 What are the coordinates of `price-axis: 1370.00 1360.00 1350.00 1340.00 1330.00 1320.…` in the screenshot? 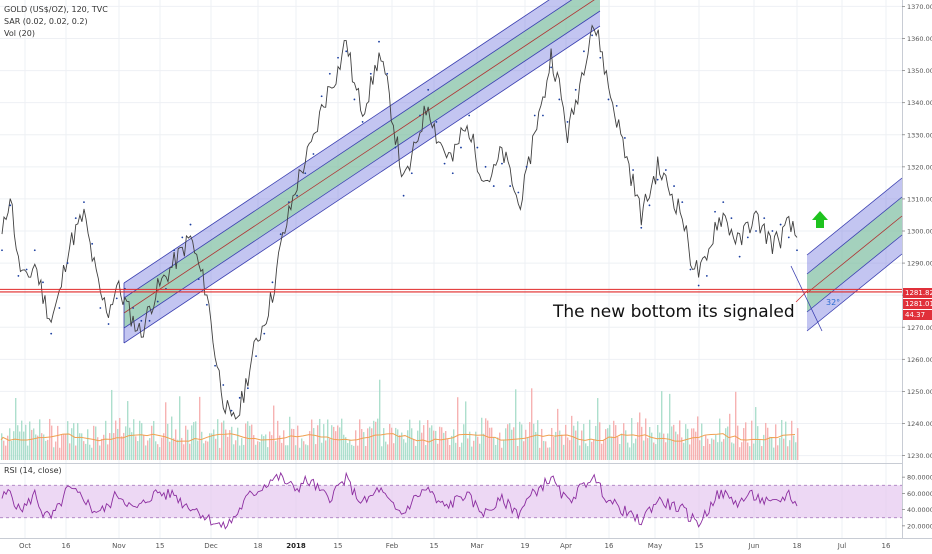 It's located at (917, 231).